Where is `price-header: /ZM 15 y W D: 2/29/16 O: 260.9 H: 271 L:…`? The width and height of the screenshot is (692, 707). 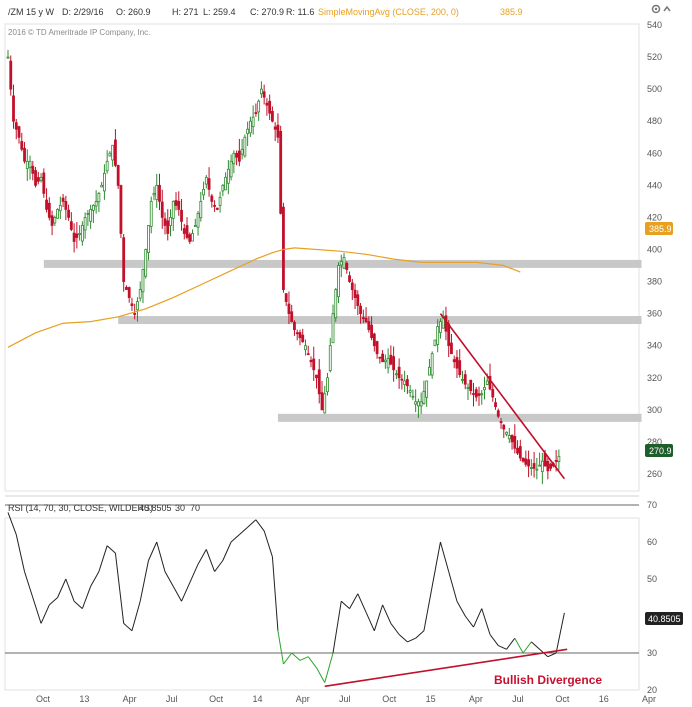 price-header: /ZM 15 y W D: 2/29/16 O: 260.9 H: 271 L:… is located at coordinates (339, 20).